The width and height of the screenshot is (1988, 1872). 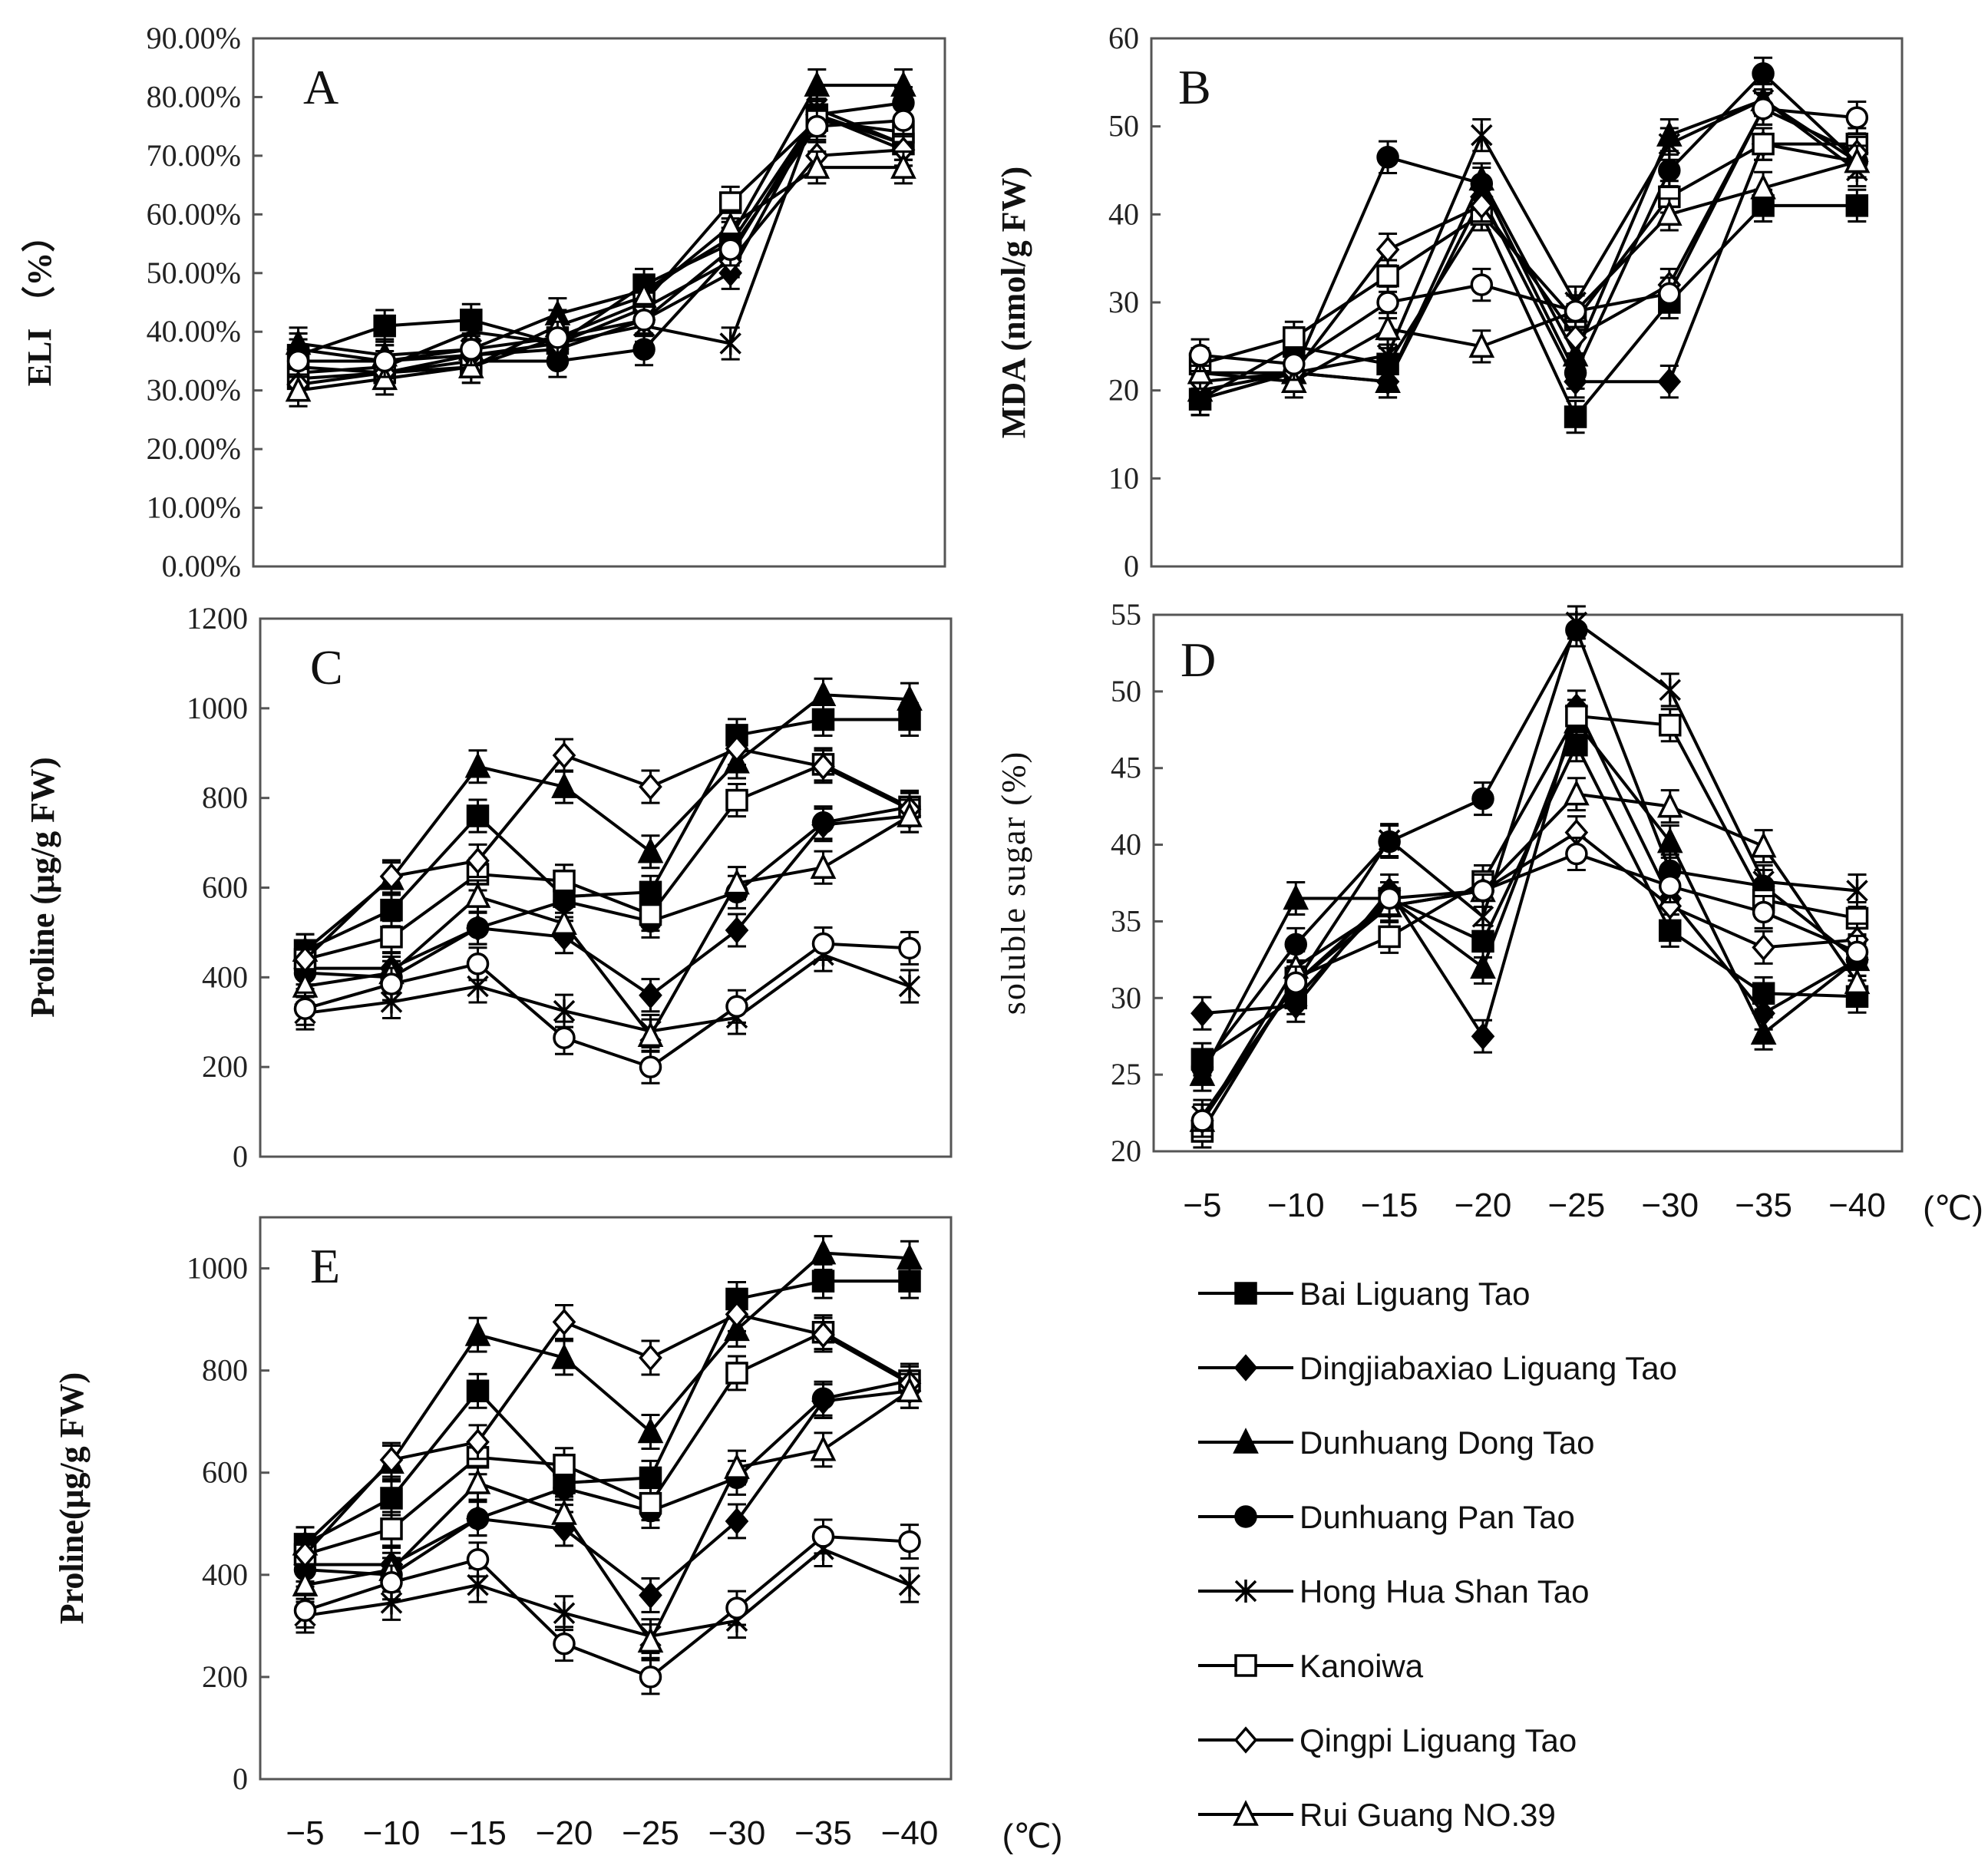 What do you see at coordinates (40, 303) in the screenshot?
I see `y-axis-title: ELI （%）` at bounding box center [40, 303].